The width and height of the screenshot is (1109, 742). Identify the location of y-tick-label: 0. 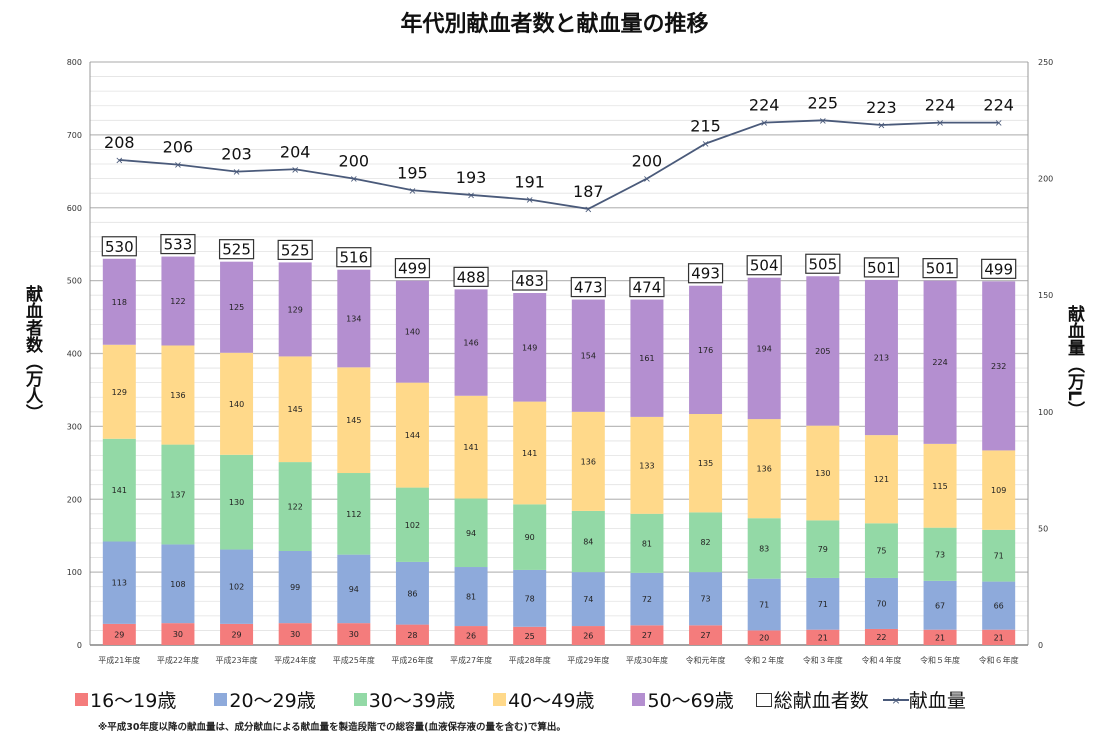
(79, 645).